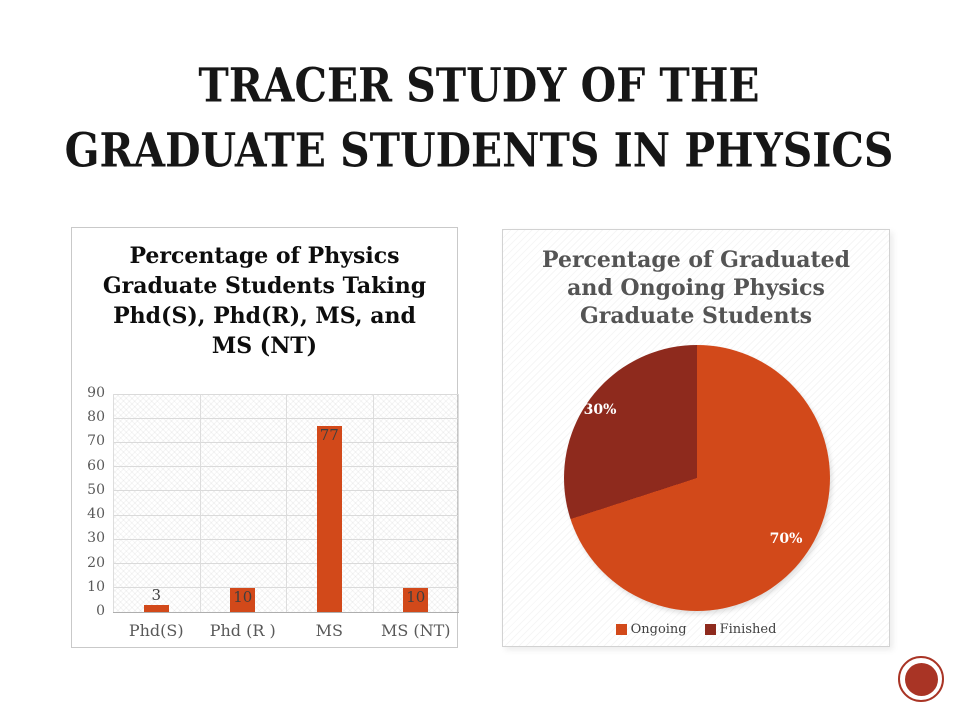  What do you see at coordinates (242, 630) in the screenshot?
I see `x-category-label: Phd (R )` at bounding box center [242, 630].